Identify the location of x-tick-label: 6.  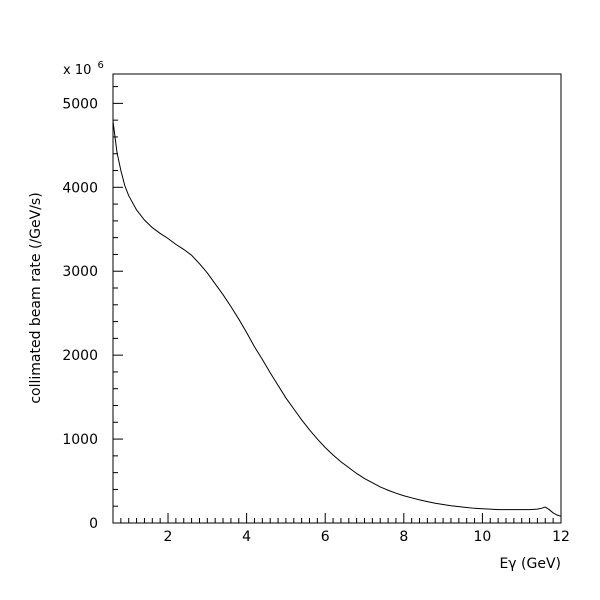
(325, 537).